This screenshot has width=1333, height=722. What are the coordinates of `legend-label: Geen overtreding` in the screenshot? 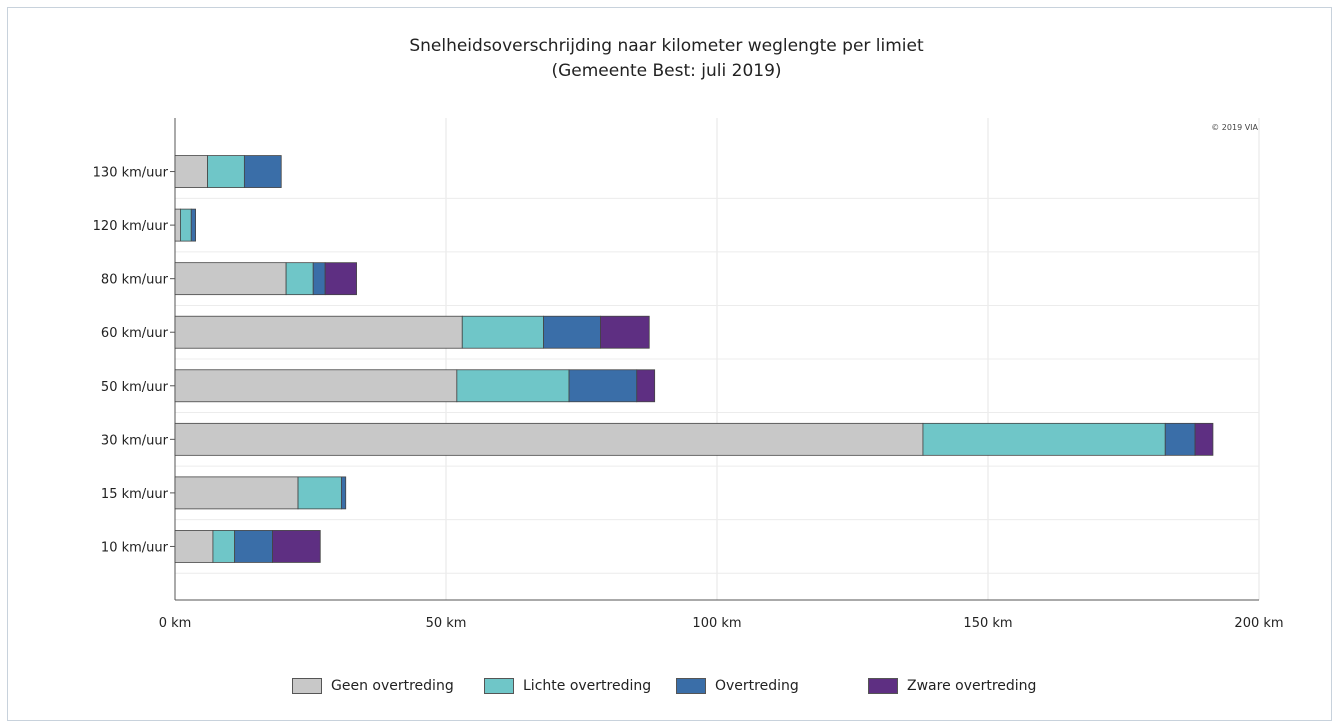 It's located at (392, 686).